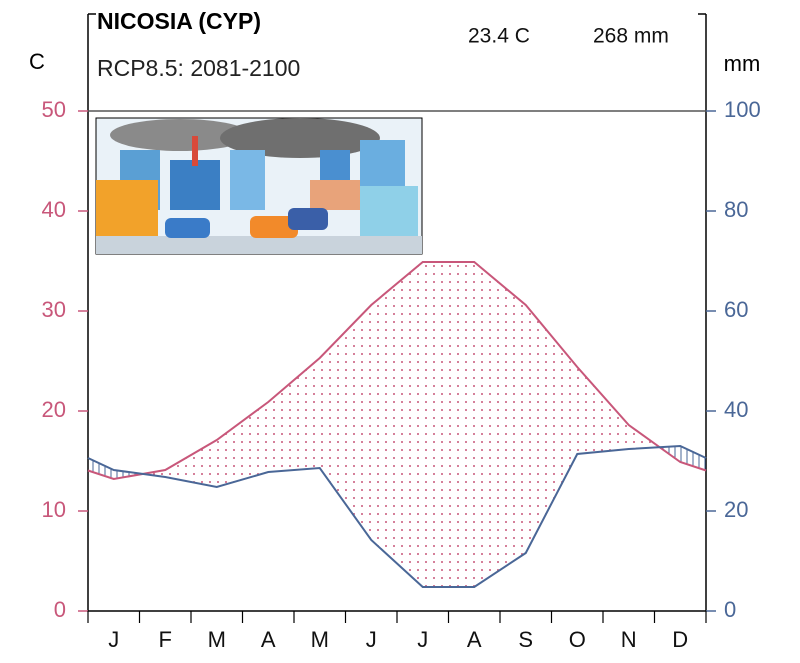 This screenshot has height=663, width=800. Describe the element at coordinates (60, 609) in the screenshot. I see `y-tick-label: 0` at that location.